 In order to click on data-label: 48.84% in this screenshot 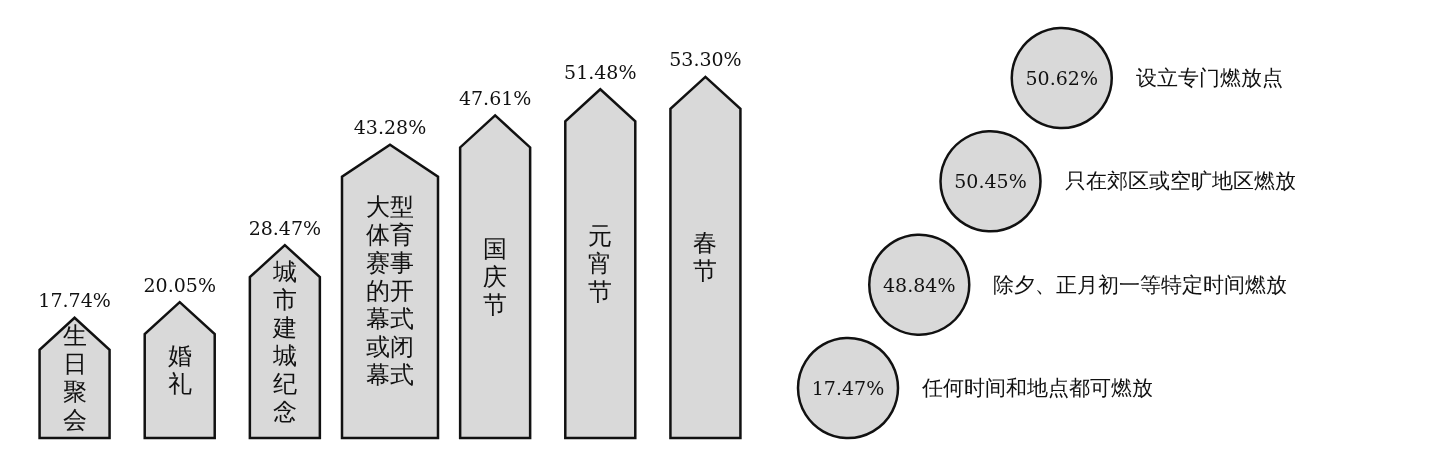, I will do `click(919, 284)`.